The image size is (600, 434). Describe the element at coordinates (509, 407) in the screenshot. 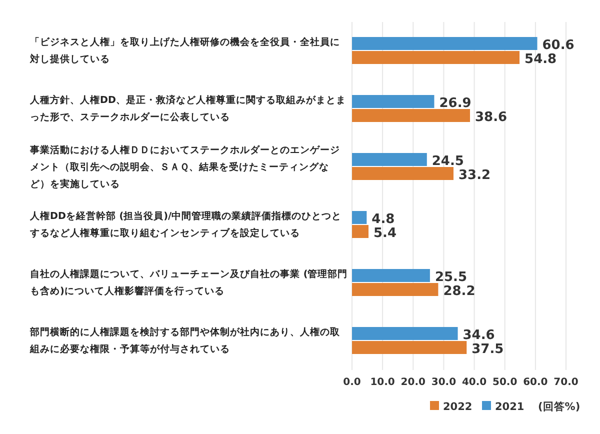

I see `legend-label: 2021` at that location.